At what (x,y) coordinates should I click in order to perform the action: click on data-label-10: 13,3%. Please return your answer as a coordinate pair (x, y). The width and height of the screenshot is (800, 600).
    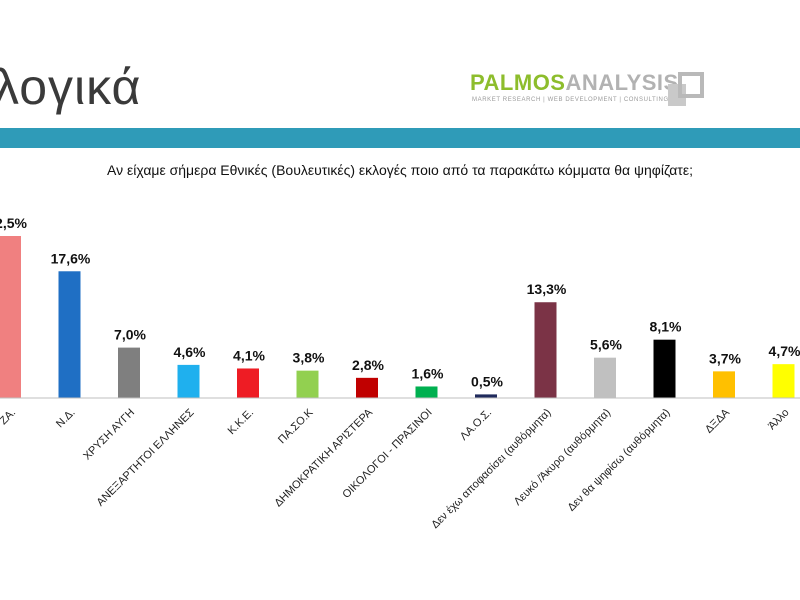
    Looking at the image, I should click on (547, 289).